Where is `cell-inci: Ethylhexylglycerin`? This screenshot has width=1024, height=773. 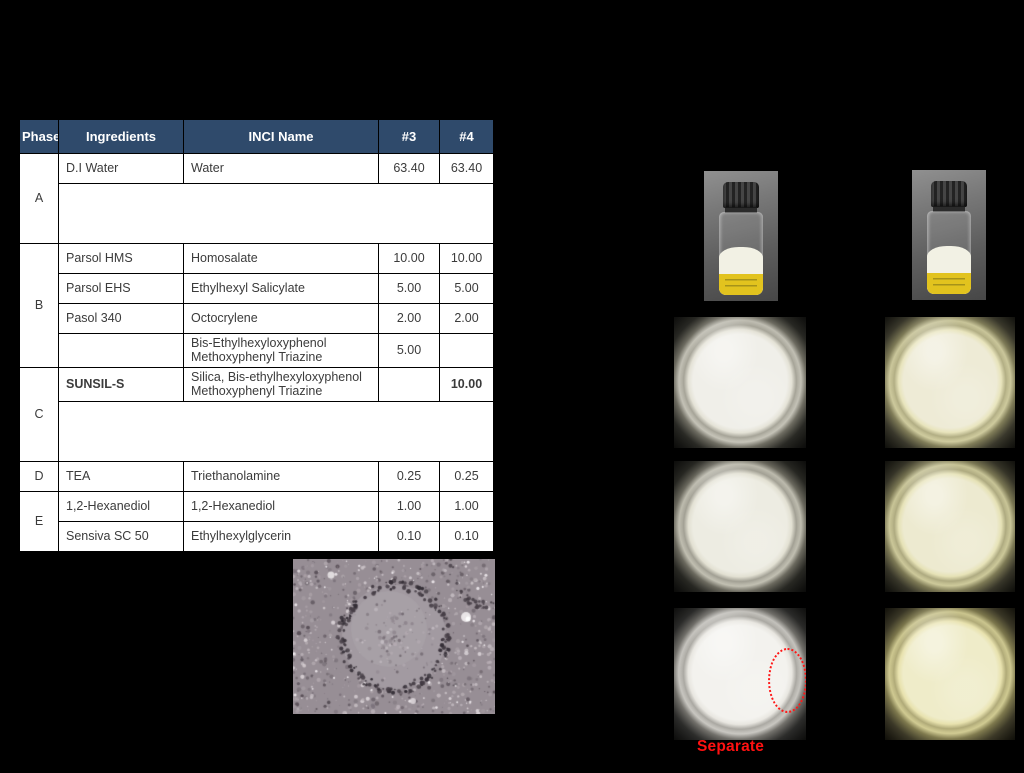 cell-inci: Ethylhexylglycerin is located at coordinates (281, 536).